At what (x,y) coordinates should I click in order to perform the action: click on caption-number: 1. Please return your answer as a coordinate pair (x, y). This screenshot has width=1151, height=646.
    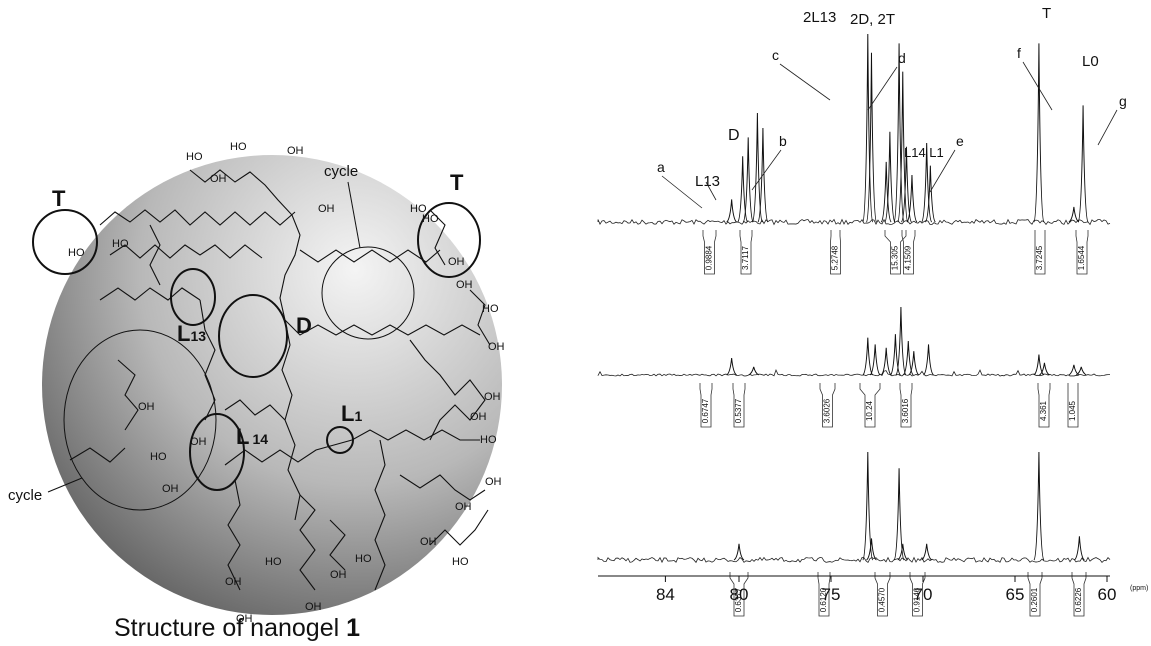
    Looking at the image, I should click on (353, 627).